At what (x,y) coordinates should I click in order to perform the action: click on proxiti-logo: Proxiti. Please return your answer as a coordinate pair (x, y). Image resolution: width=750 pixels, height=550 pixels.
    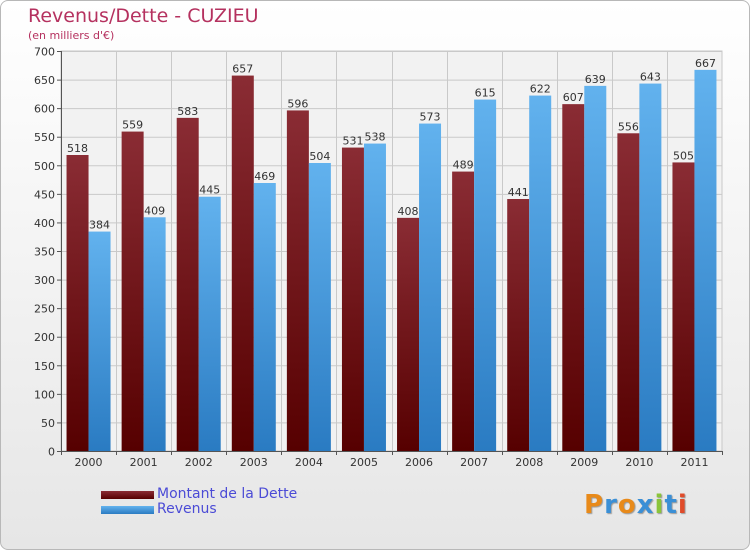
    Looking at the image, I should click on (636, 505).